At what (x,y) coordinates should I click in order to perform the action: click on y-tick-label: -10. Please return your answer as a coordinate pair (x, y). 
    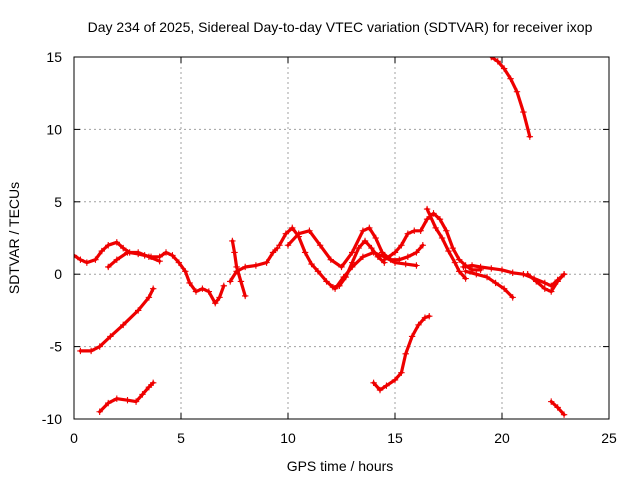
    Looking at the image, I should click on (52, 419).